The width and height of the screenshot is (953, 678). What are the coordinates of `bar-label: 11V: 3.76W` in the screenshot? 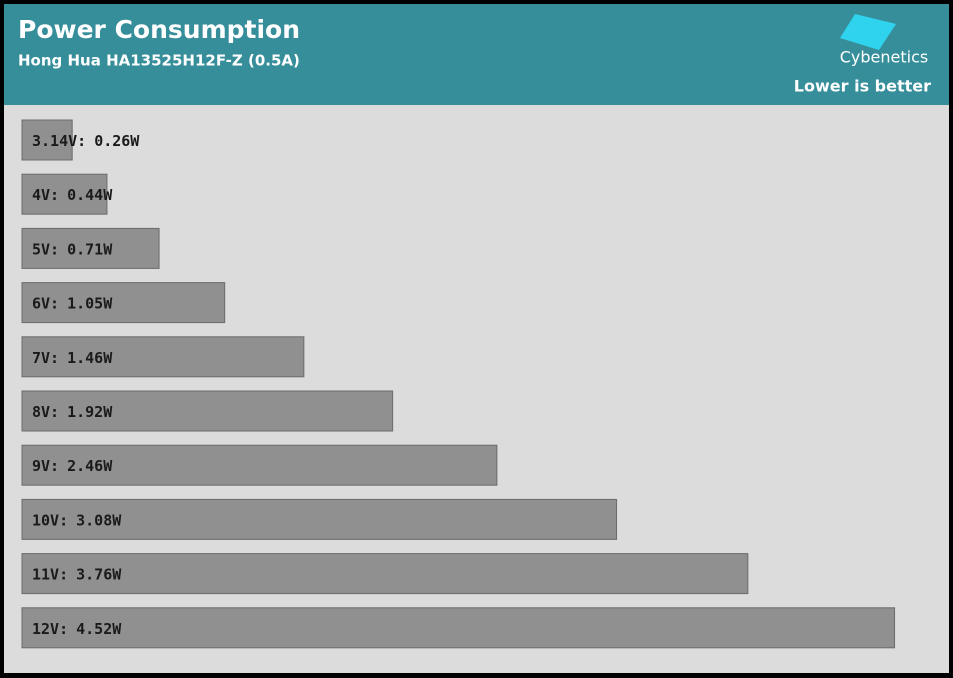 It's located at (77, 574).